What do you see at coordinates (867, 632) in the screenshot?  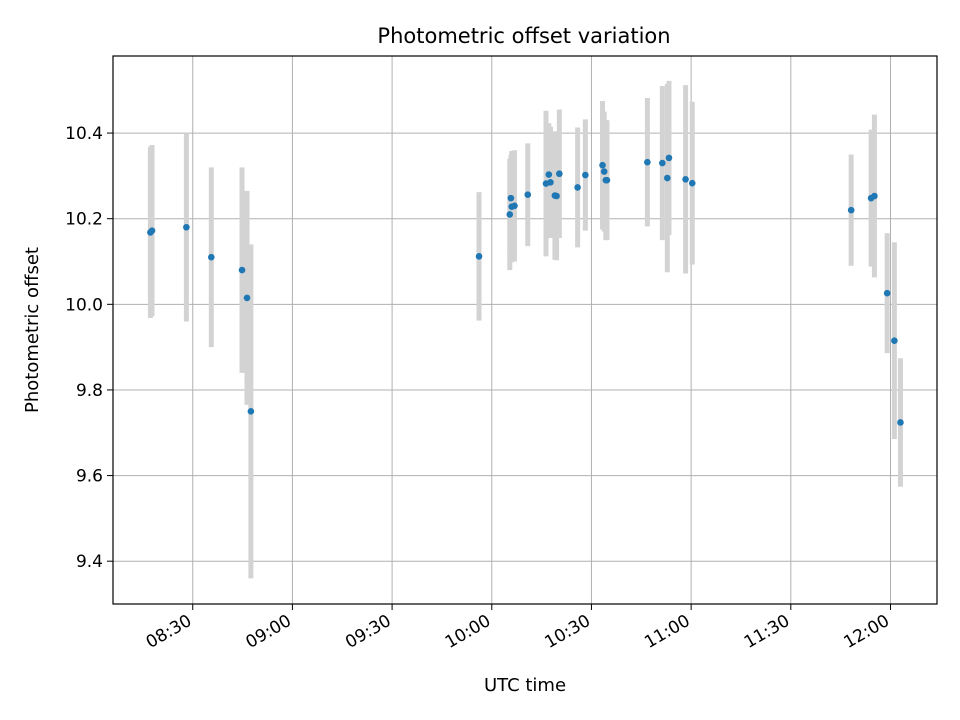 I see `x-tick-label: 12:00` at bounding box center [867, 632].